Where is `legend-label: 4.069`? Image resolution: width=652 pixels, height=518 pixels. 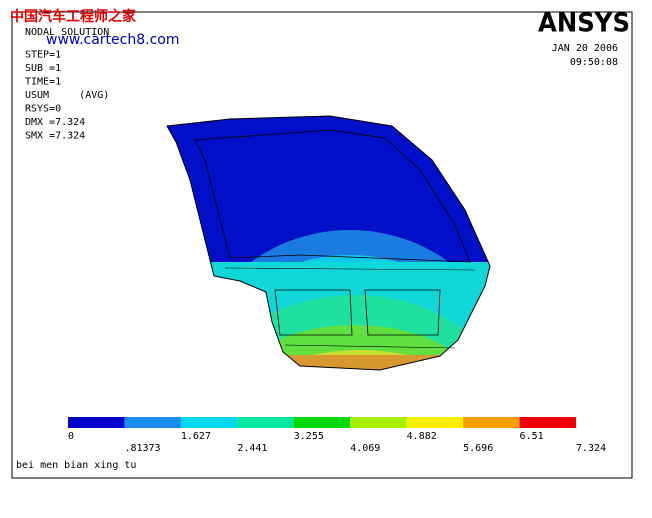
legend-label: 4.069 is located at coordinates (365, 448).